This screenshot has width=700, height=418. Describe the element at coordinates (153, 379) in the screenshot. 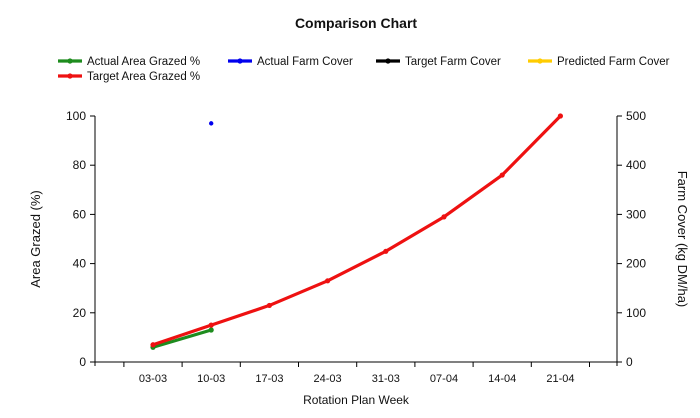

I see `x-tick-label: 03-03` at that location.